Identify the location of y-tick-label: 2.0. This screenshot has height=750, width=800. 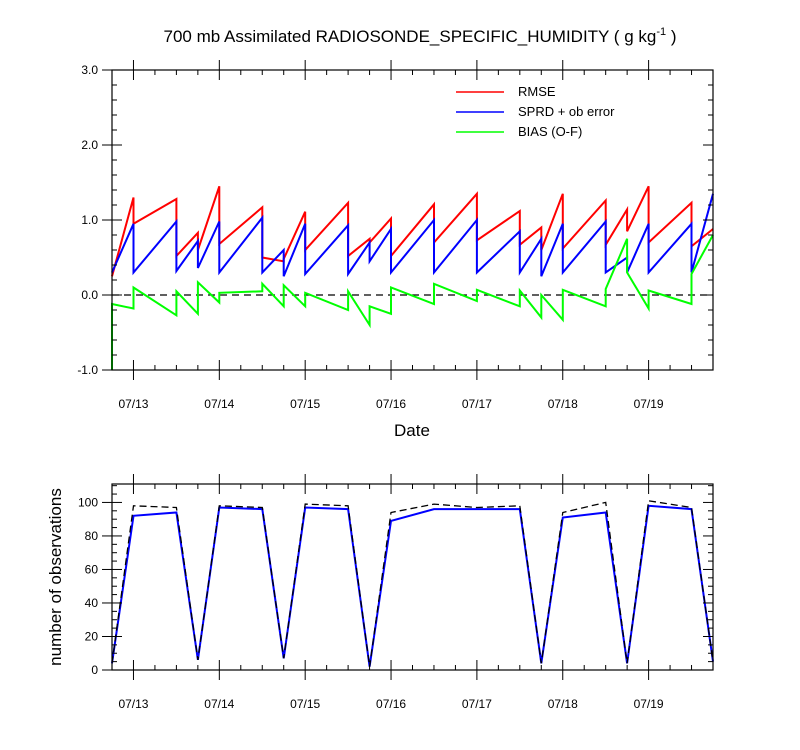
(89, 145).